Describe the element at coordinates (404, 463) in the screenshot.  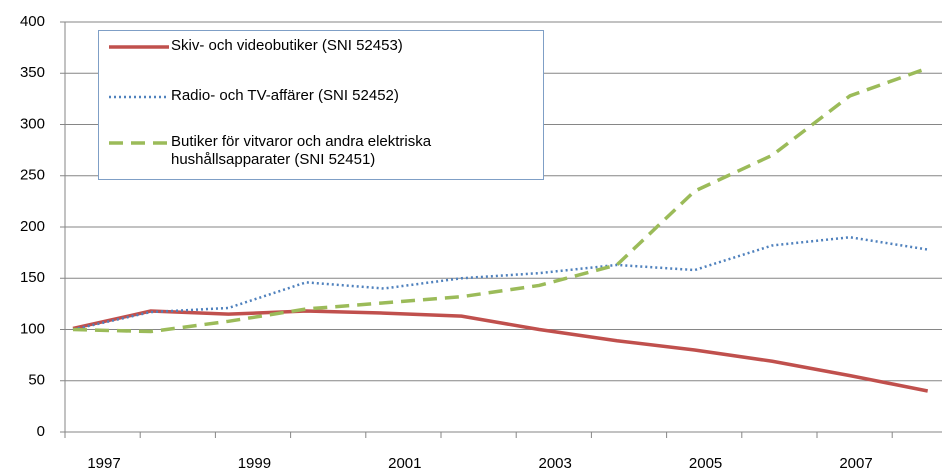
I see `x-tick-label: 2001` at that location.